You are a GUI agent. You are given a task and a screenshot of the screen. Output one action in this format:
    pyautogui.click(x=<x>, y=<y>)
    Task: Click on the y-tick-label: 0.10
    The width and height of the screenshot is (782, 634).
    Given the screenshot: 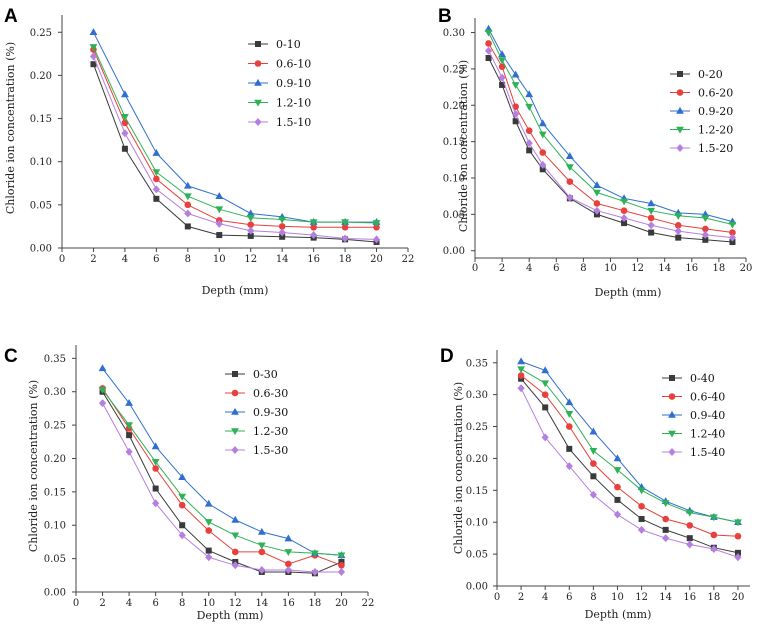 What is the action you would take?
    pyautogui.click(x=477, y=523)
    